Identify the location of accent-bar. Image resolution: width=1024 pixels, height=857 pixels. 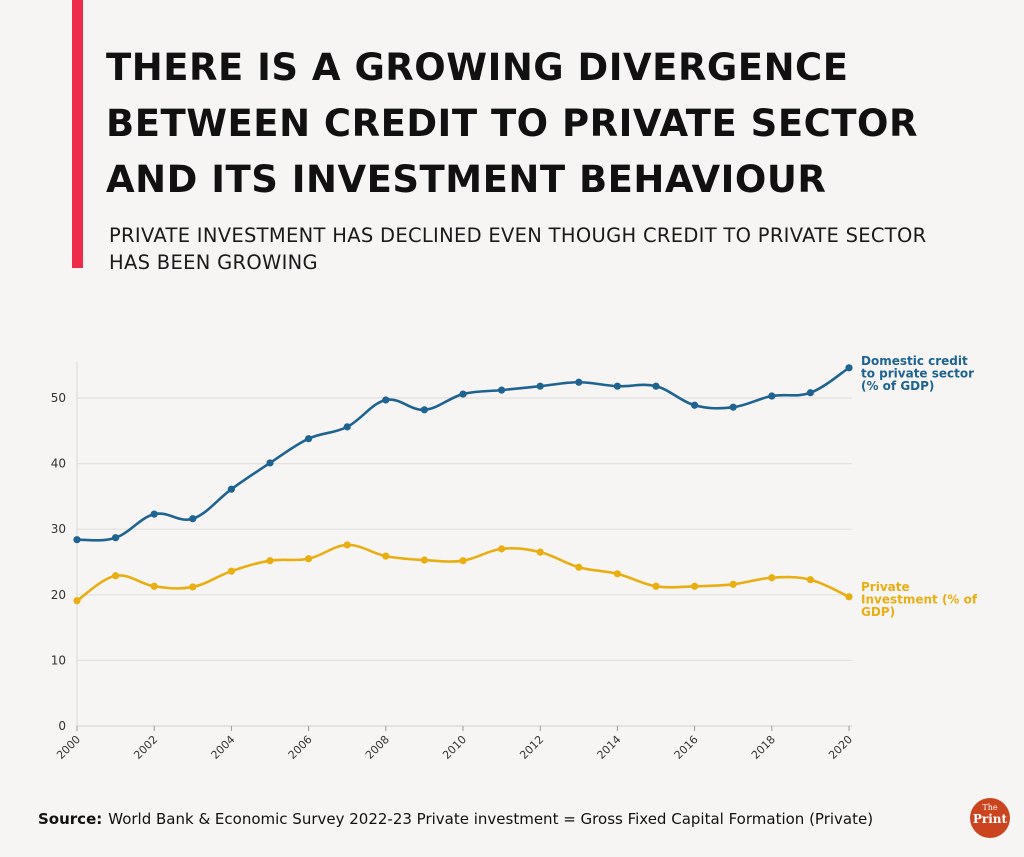
(77, 134).